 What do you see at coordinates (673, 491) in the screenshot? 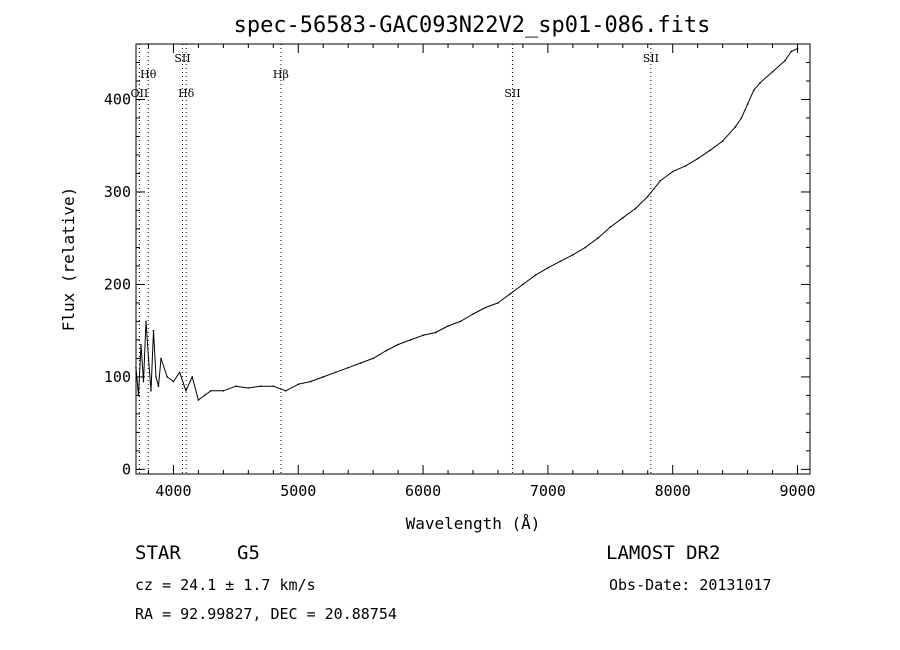
I see `x-tick-label: 8000` at bounding box center [673, 491].